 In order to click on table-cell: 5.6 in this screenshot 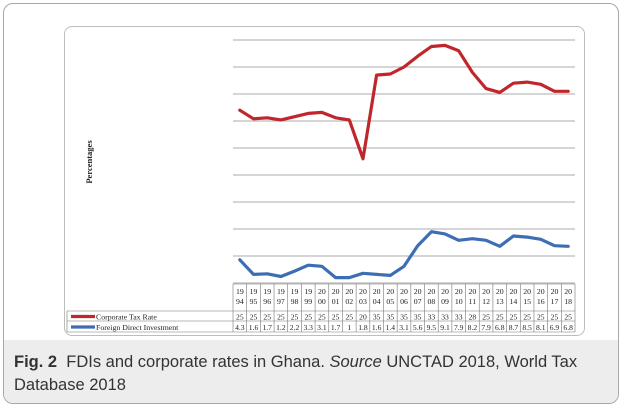, I will do `click(418, 327)`.